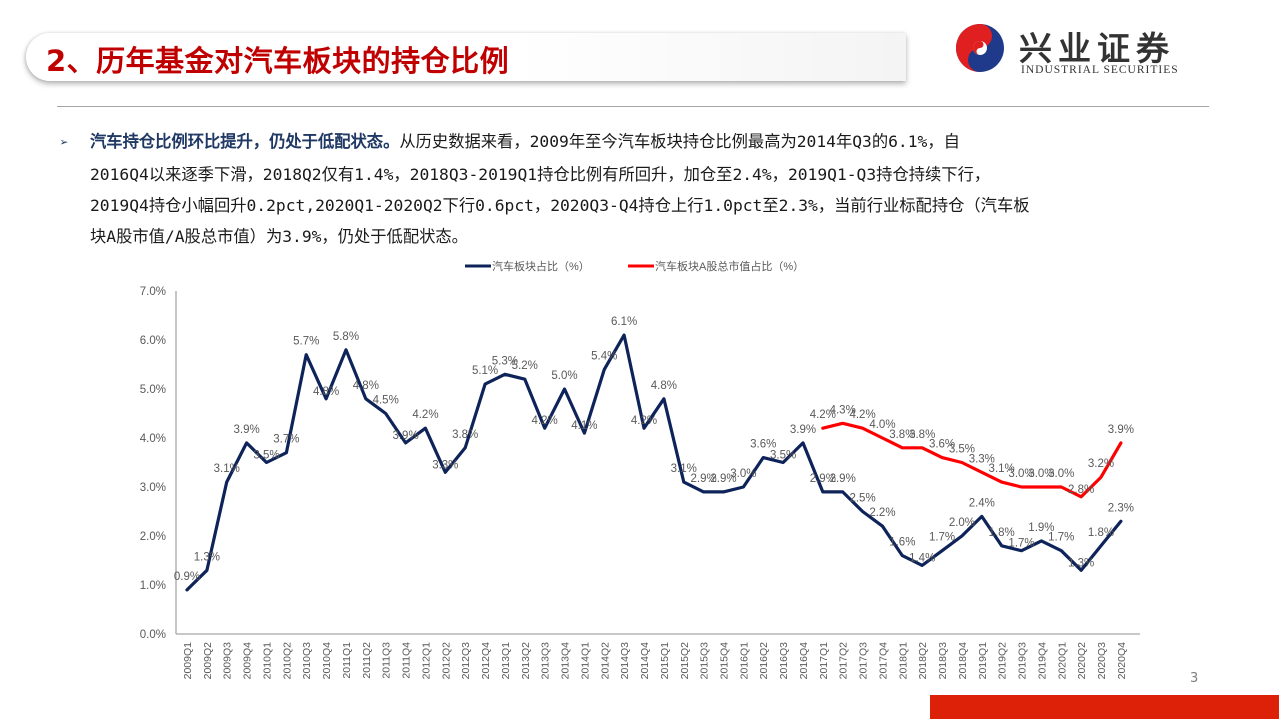 The width and height of the screenshot is (1279, 719). Describe the element at coordinates (1081, 490) in the screenshot. I see `data-label: 2.8%` at that location.